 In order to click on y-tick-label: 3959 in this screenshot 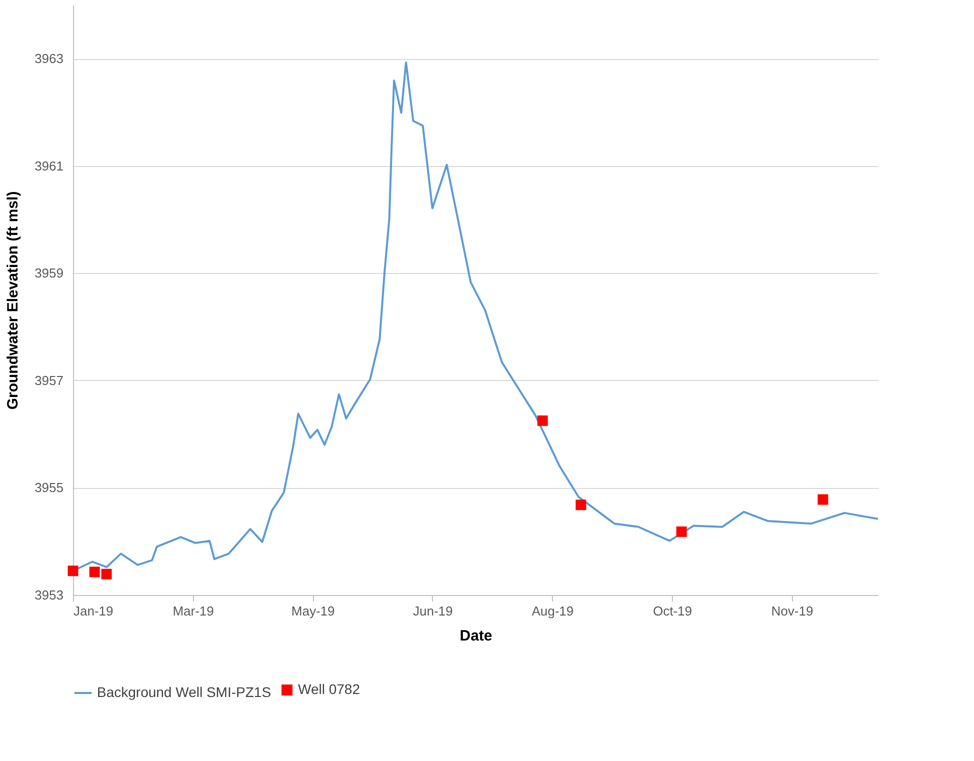, I will do `click(49, 273)`.